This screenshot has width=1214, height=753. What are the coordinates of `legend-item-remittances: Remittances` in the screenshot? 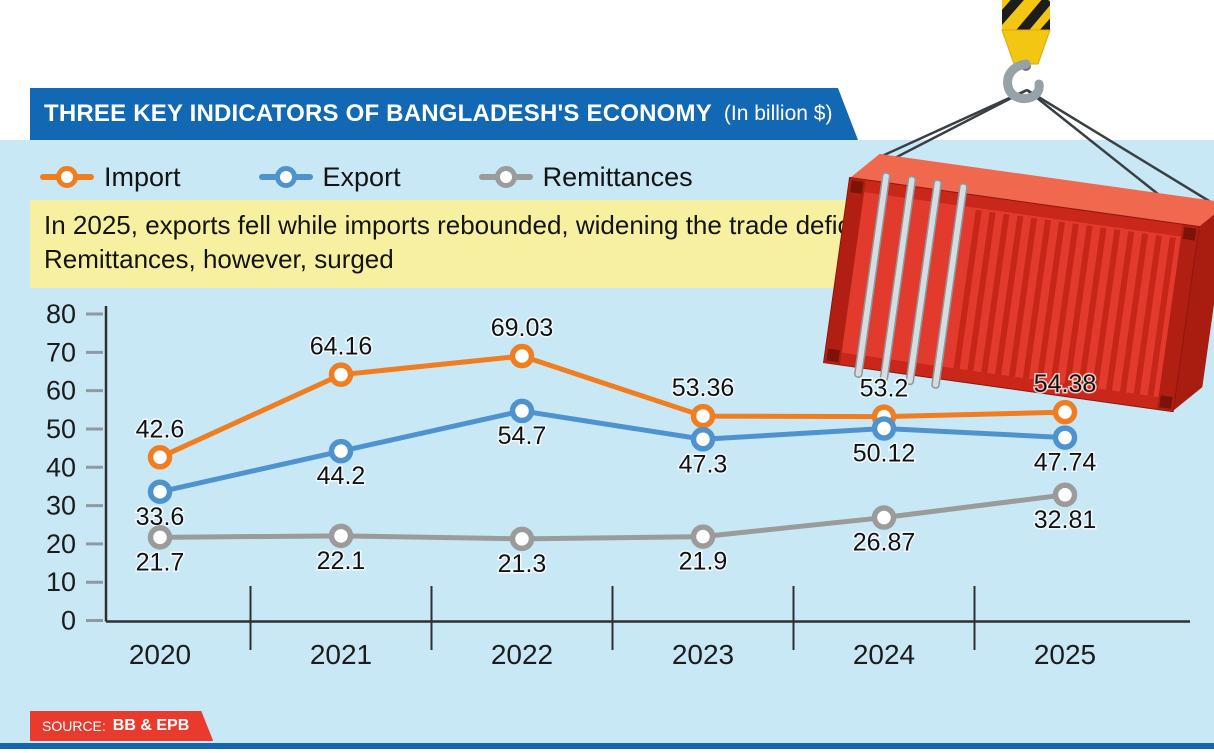 It's located at (585, 177).